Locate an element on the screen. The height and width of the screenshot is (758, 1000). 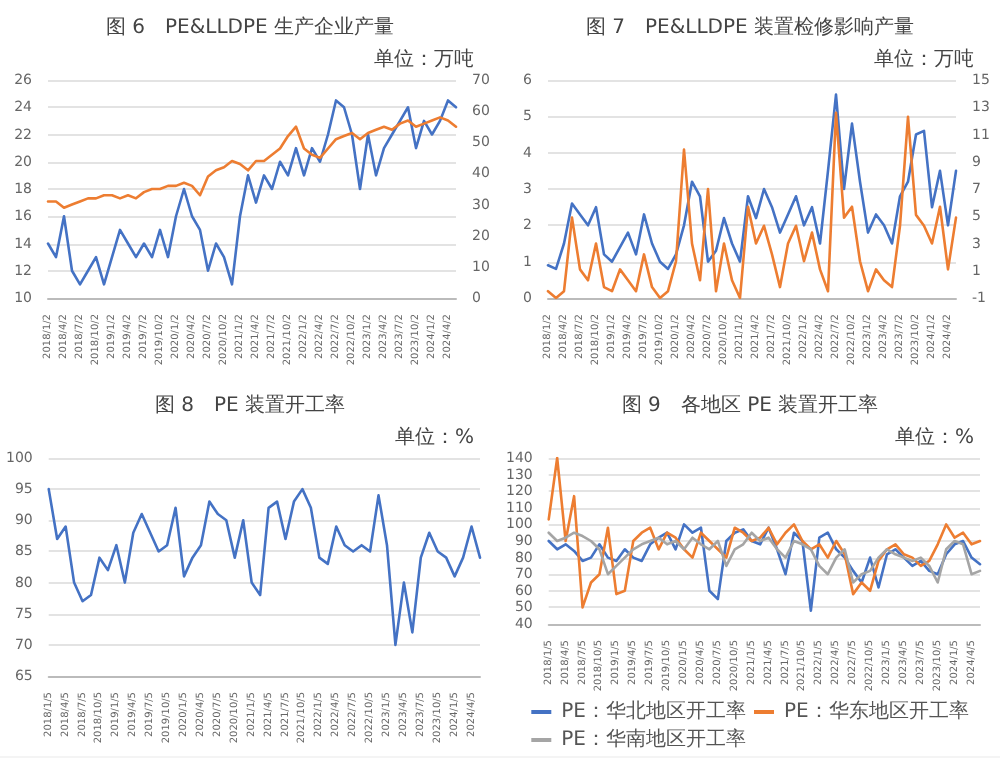
chart-title: 图 6 PE&LLDPE 生产企业产量 is located at coordinates (250, 27).